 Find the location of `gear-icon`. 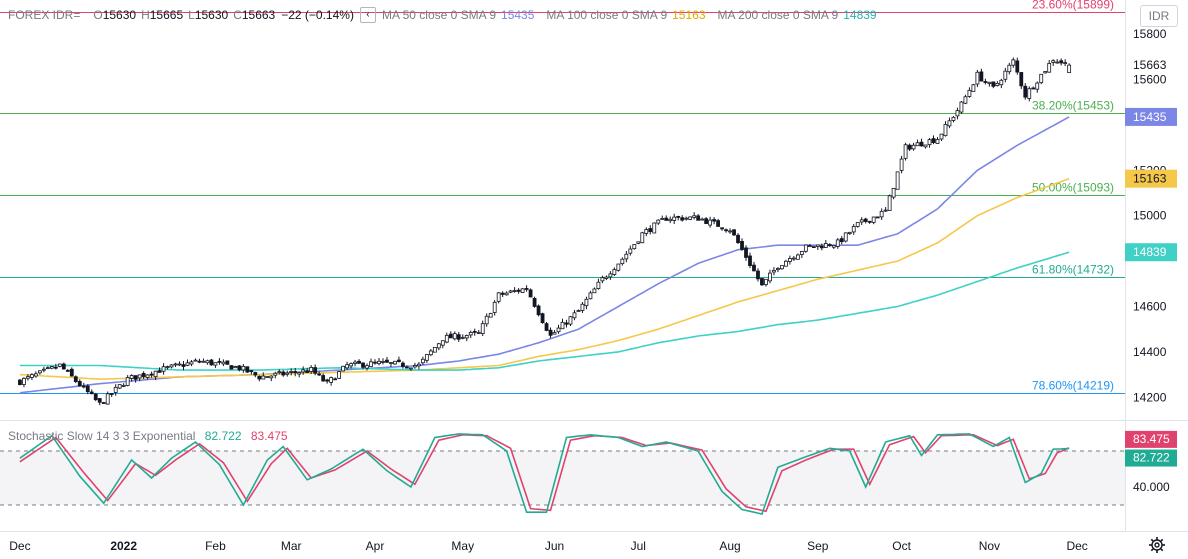

gear-icon is located at coordinates (1157, 545).